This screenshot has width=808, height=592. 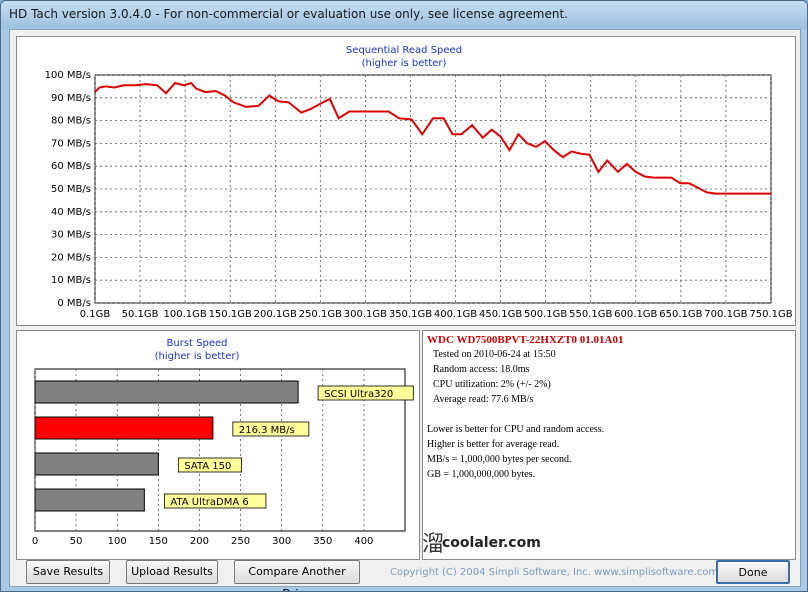 What do you see at coordinates (404, 63) in the screenshot?
I see `seq-chart-subtitle: (higher is better)` at bounding box center [404, 63].